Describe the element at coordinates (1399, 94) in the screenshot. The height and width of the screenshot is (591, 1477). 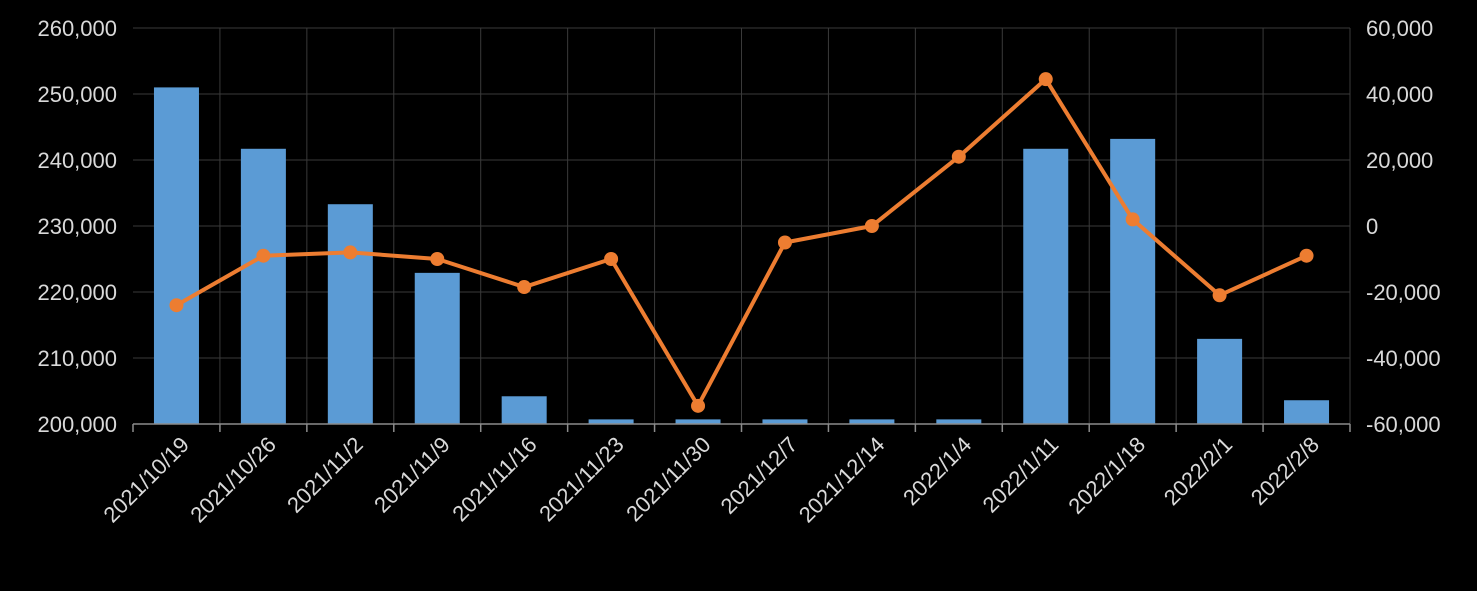
I see `right-tick-label: 40,000` at that location.